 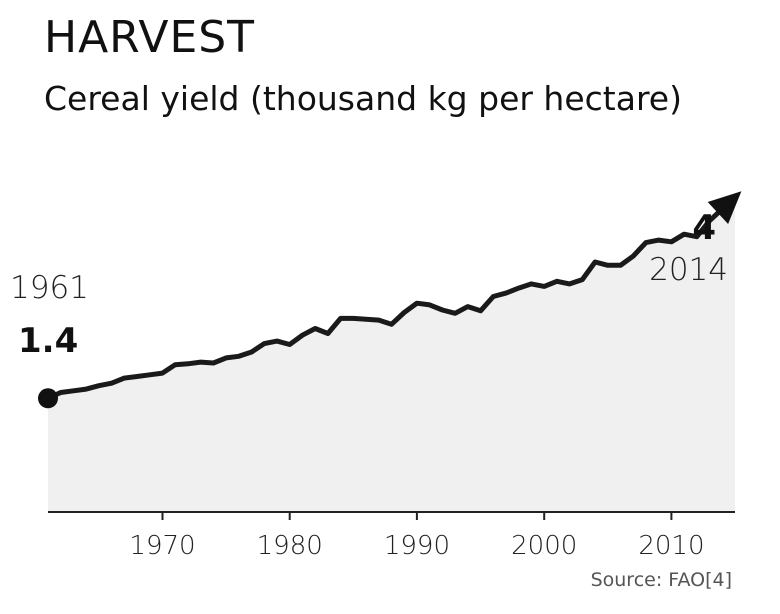 I want to click on chart-title: HARVEST, so click(x=150, y=37).